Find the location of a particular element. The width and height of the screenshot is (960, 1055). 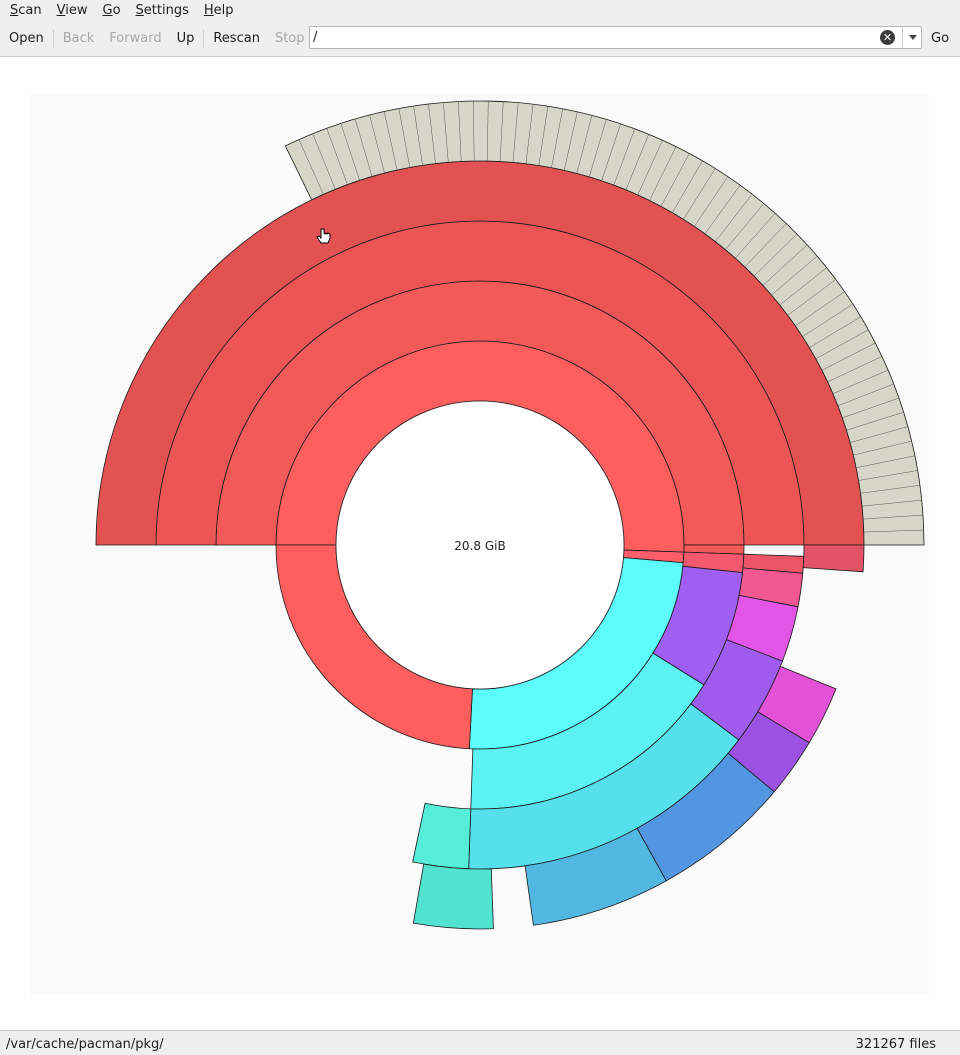

chevron-down-icon is located at coordinates (912, 37).